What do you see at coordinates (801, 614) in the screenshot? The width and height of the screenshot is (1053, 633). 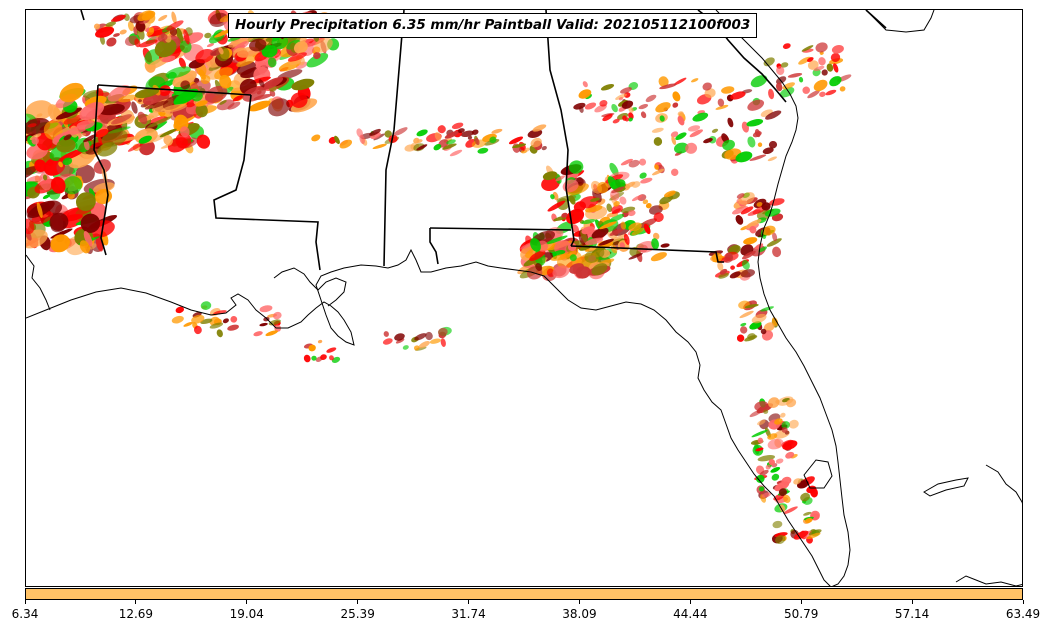 I see `colorbar-tick-label: 50.79` at bounding box center [801, 614].